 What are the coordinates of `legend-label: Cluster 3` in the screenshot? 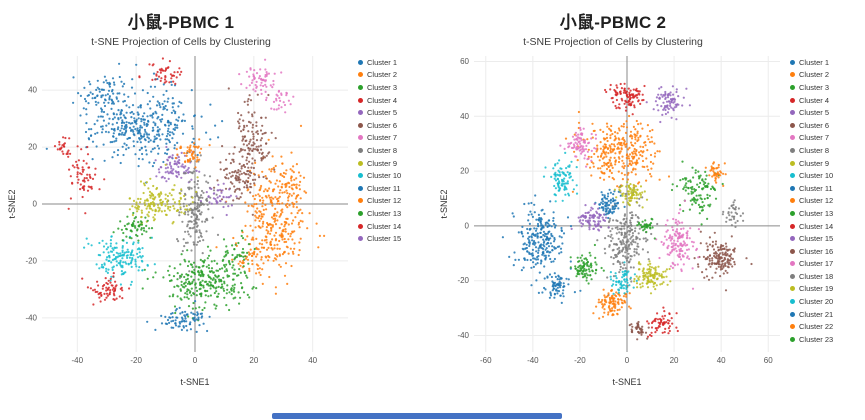 It's located at (814, 87).